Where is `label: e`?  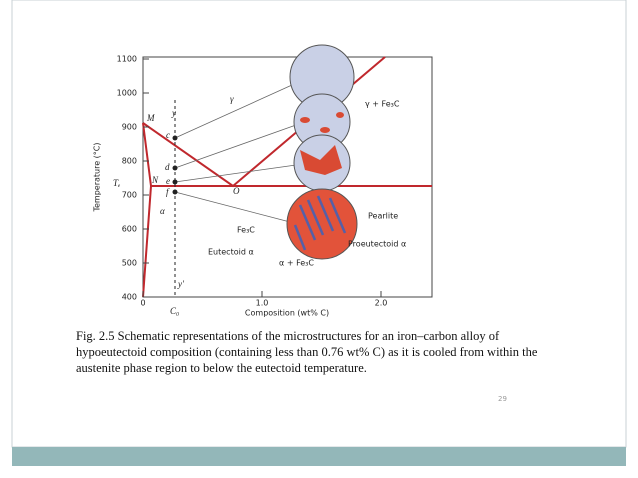
label: e is located at coordinates (168, 181).